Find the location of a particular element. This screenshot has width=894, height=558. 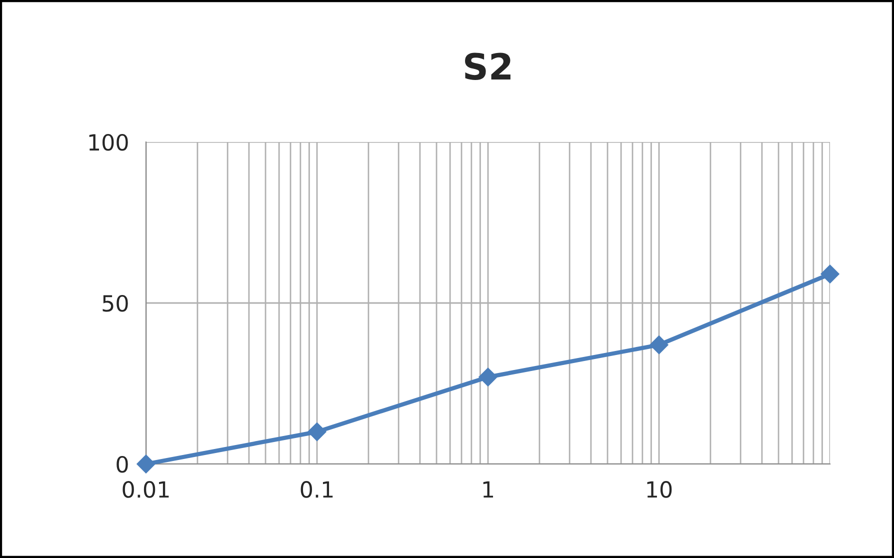

x-tick-label: 10 is located at coordinates (659, 489).